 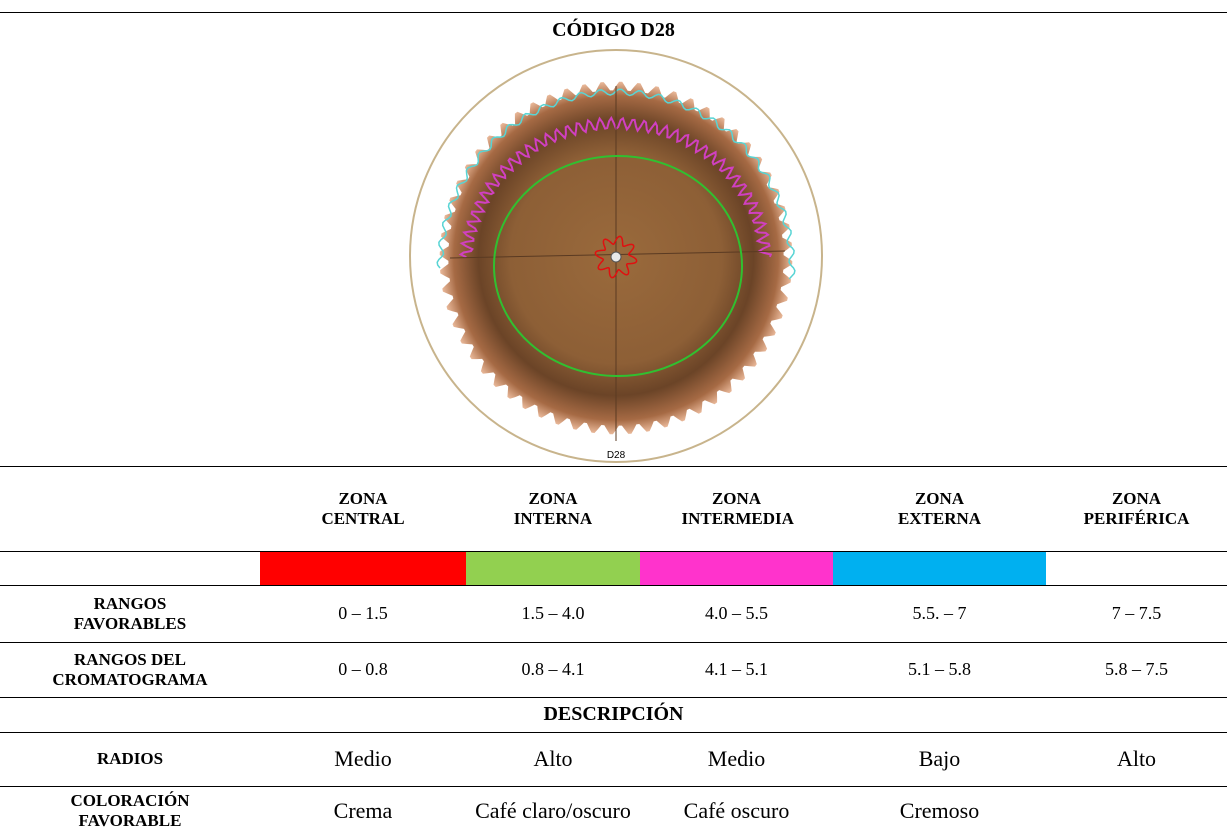 I want to click on cell-text: 0 – 0.8, so click(x=363, y=669).